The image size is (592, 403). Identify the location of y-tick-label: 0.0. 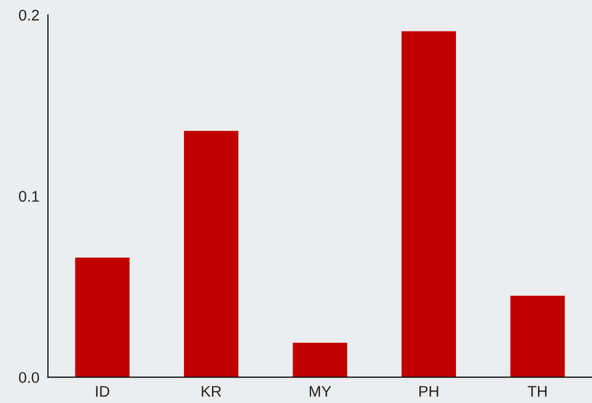
(29, 377).